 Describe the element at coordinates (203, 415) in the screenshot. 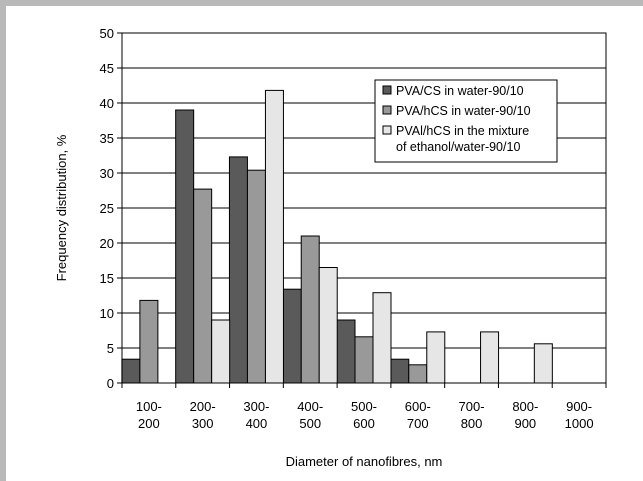

I see `x-tick-label: 200-300` at that location.